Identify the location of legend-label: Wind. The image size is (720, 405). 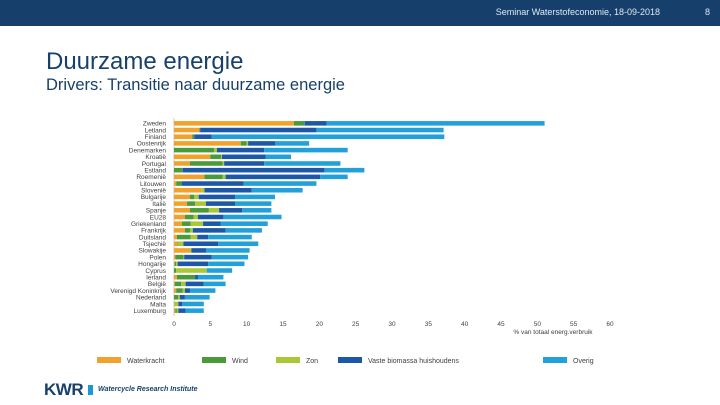
(240, 361).